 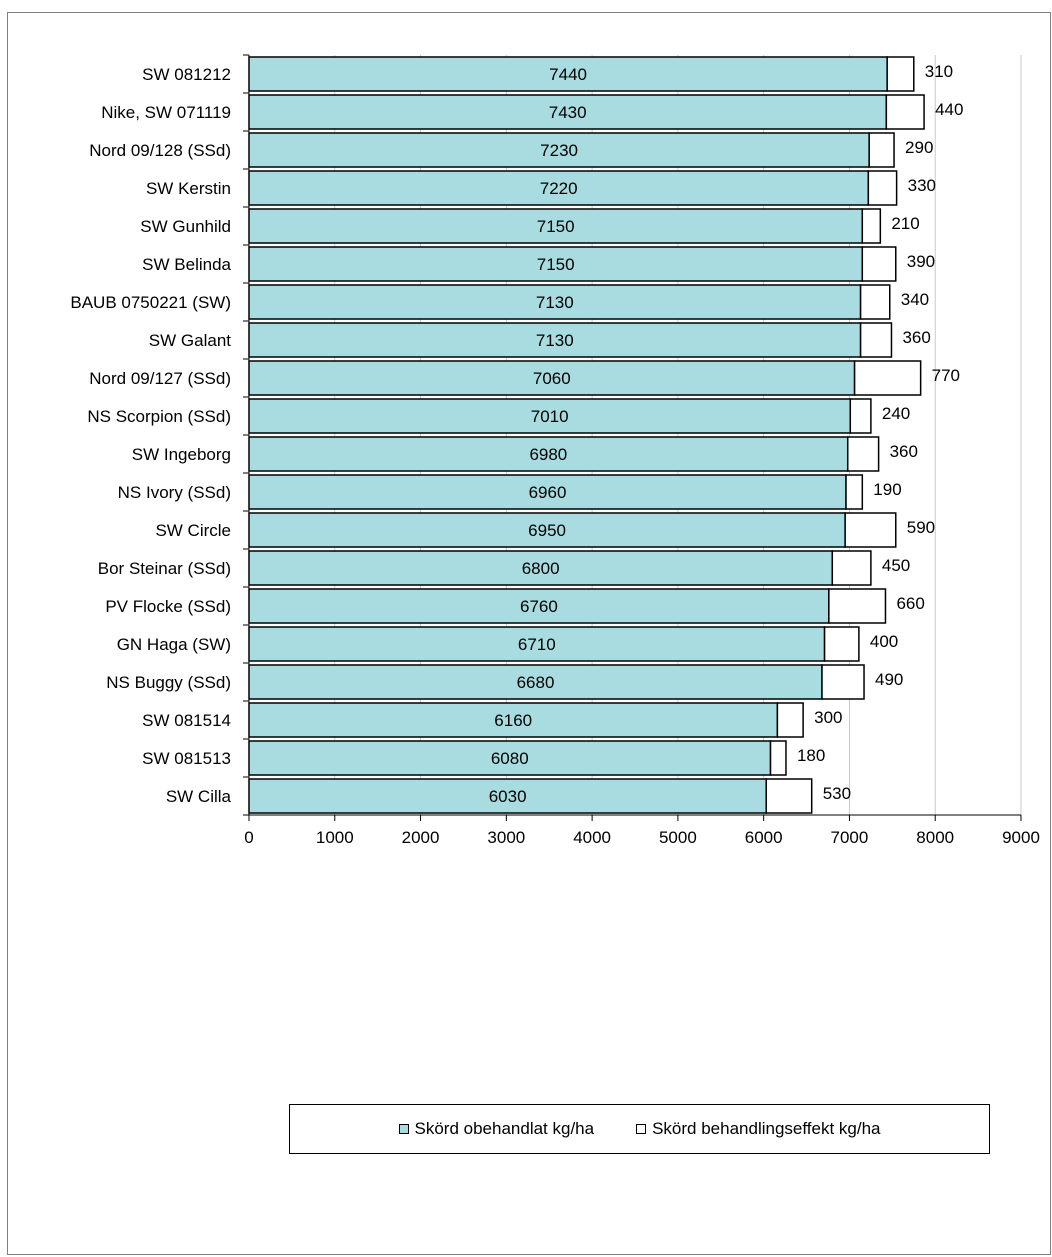 I want to click on category-label: SW Gunhild, so click(x=185, y=226).